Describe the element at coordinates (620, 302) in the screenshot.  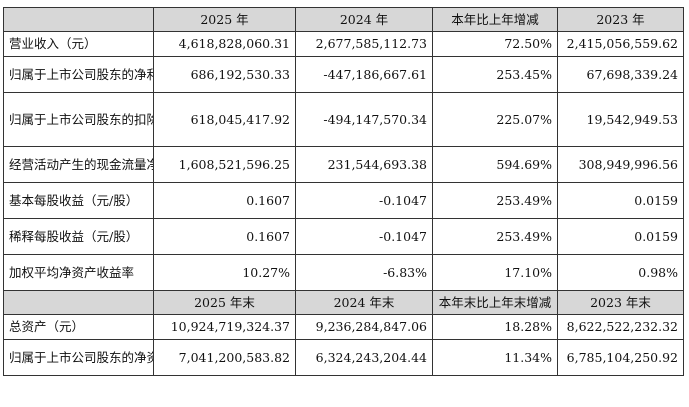
I see `header-2023-end: 2023 年末` at that location.